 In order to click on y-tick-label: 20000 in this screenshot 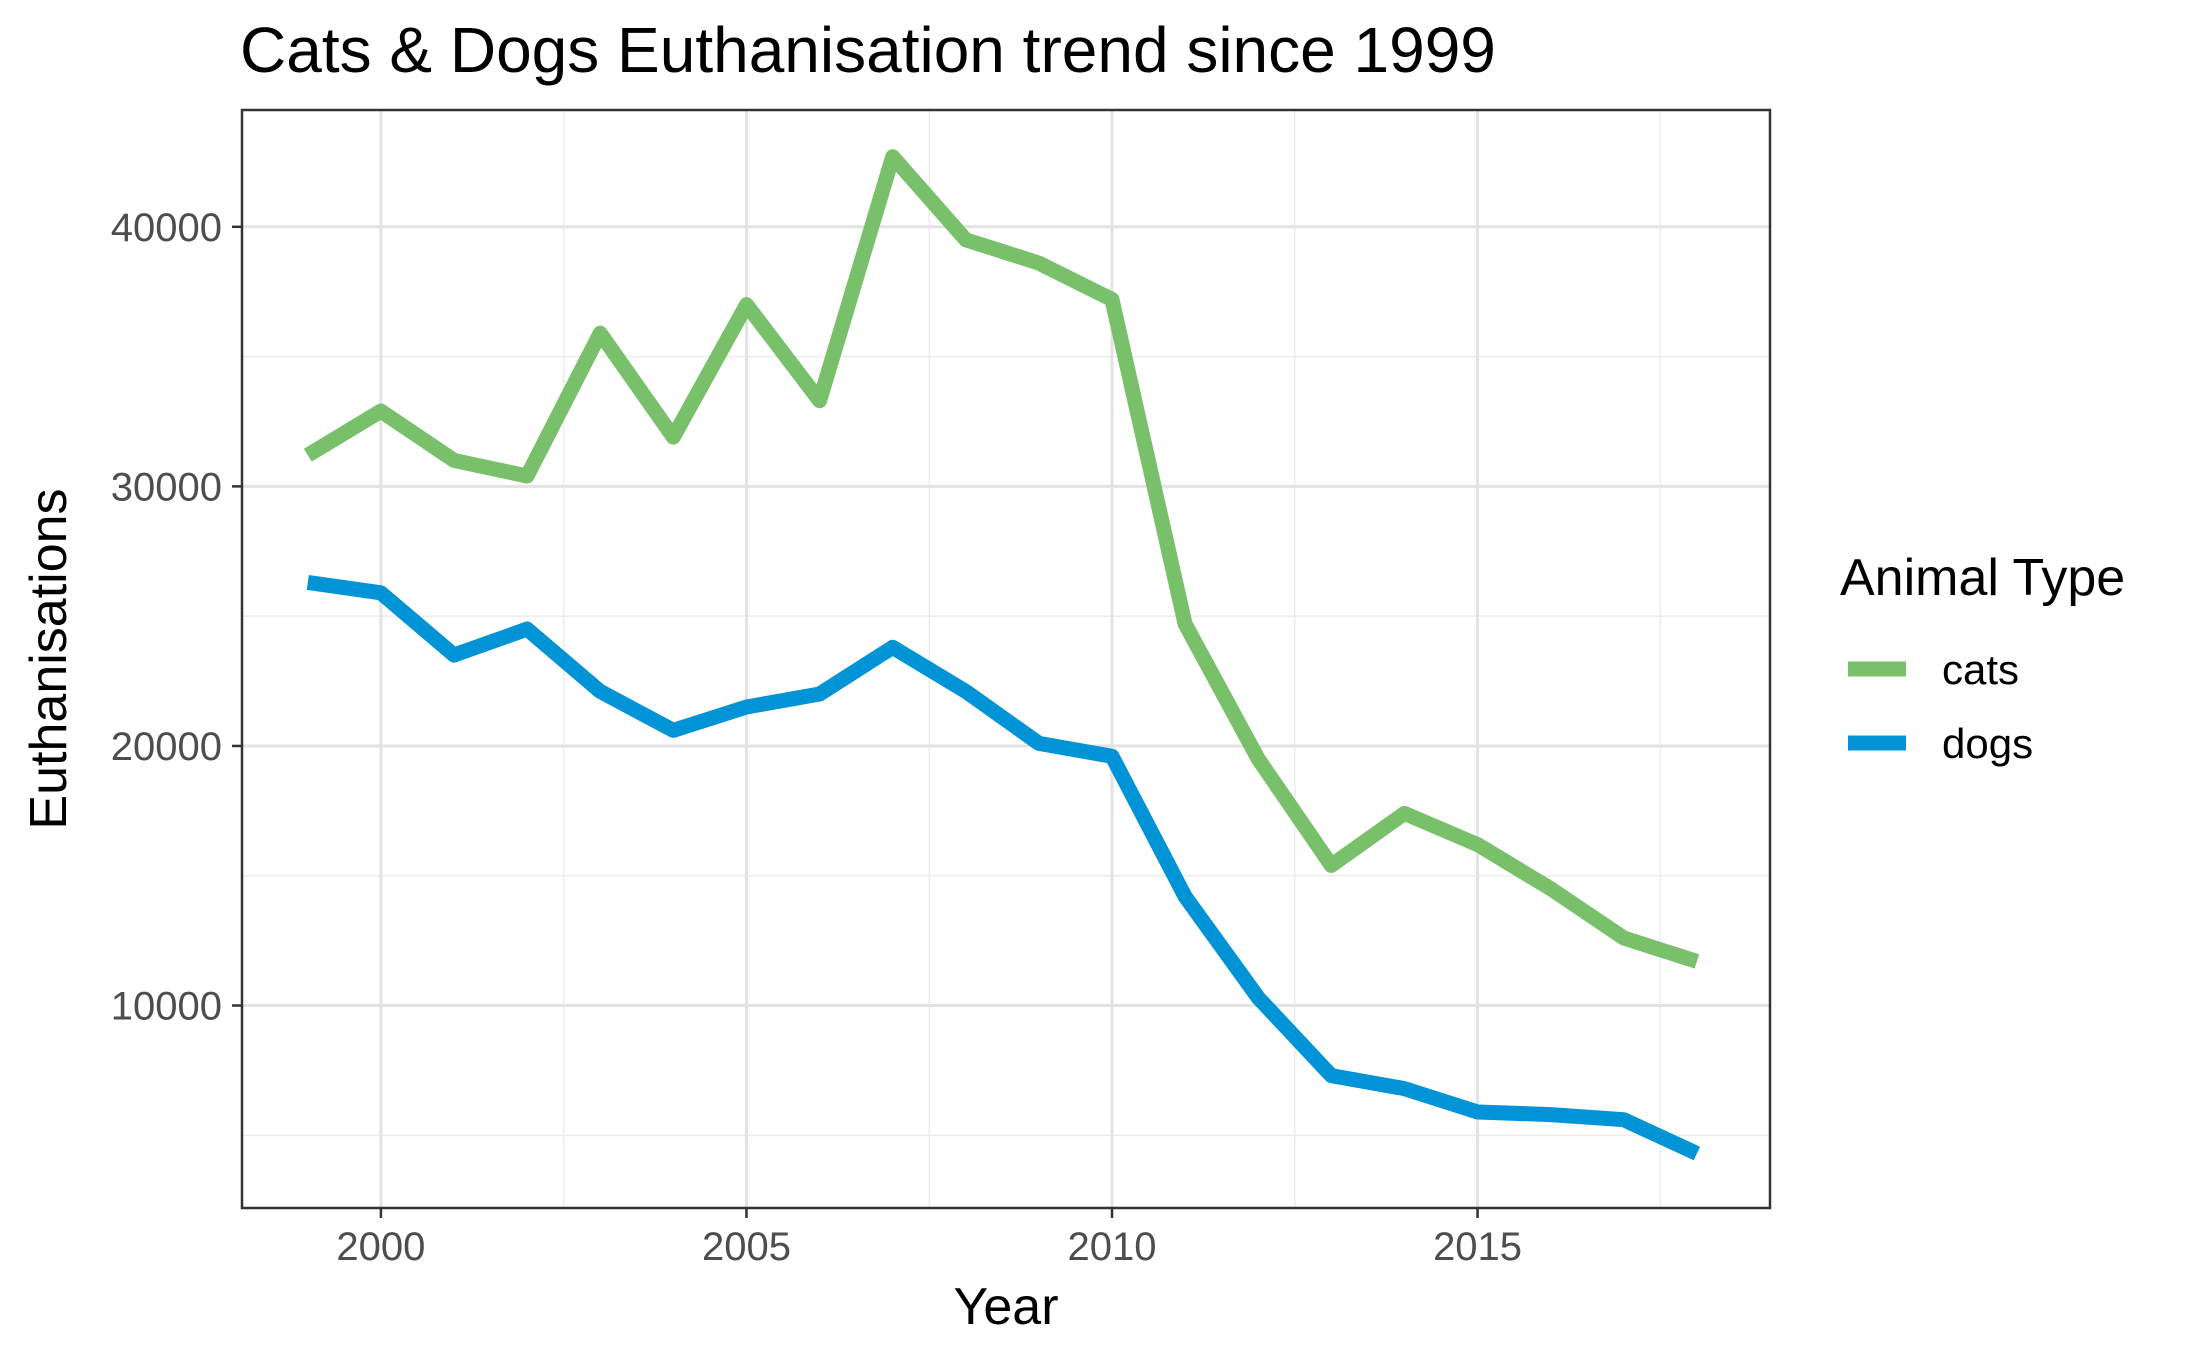, I will do `click(166, 747)`.